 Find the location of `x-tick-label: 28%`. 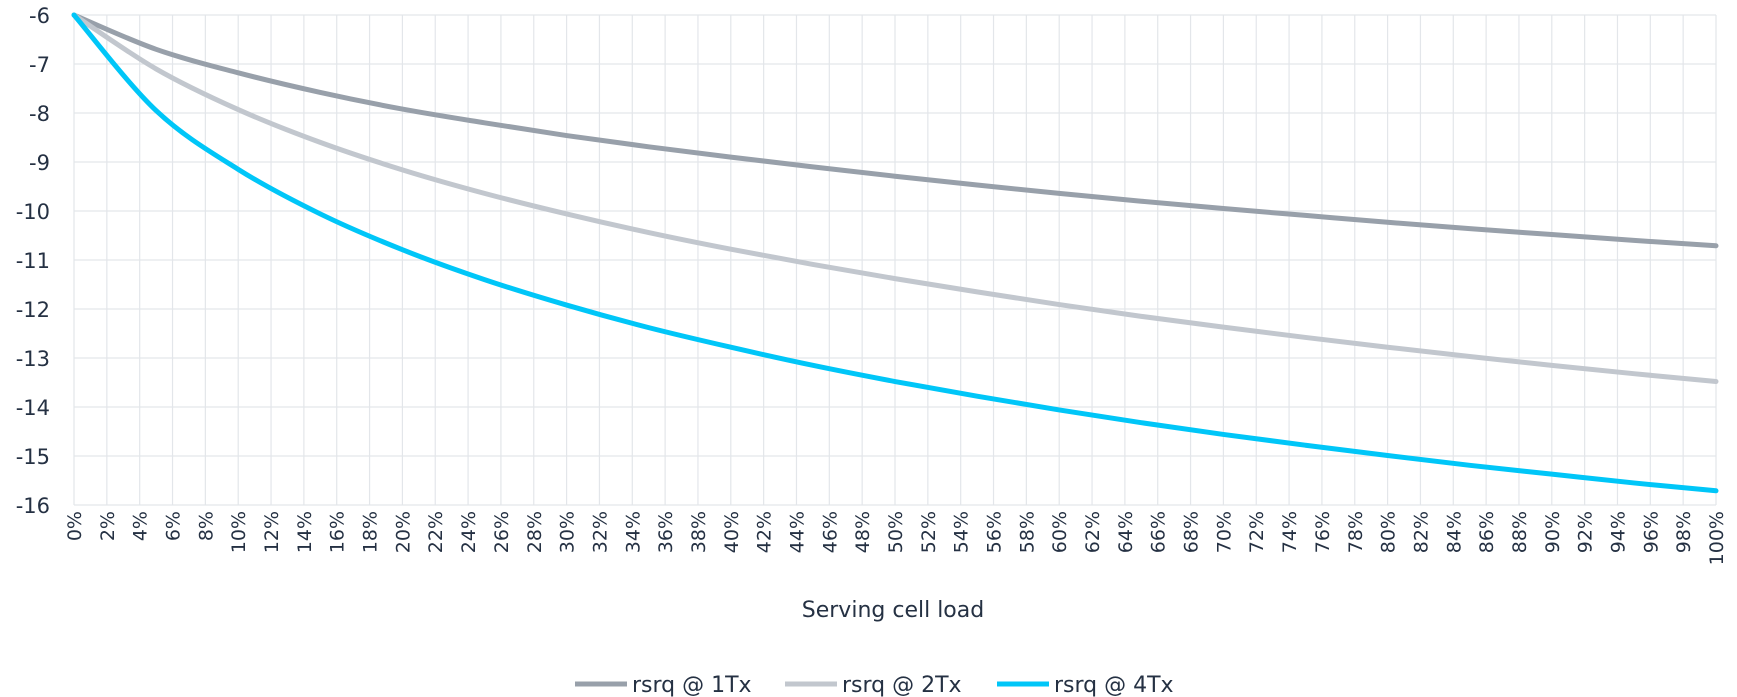

x-tick-label: 28% is located at coordinates (535, 532).